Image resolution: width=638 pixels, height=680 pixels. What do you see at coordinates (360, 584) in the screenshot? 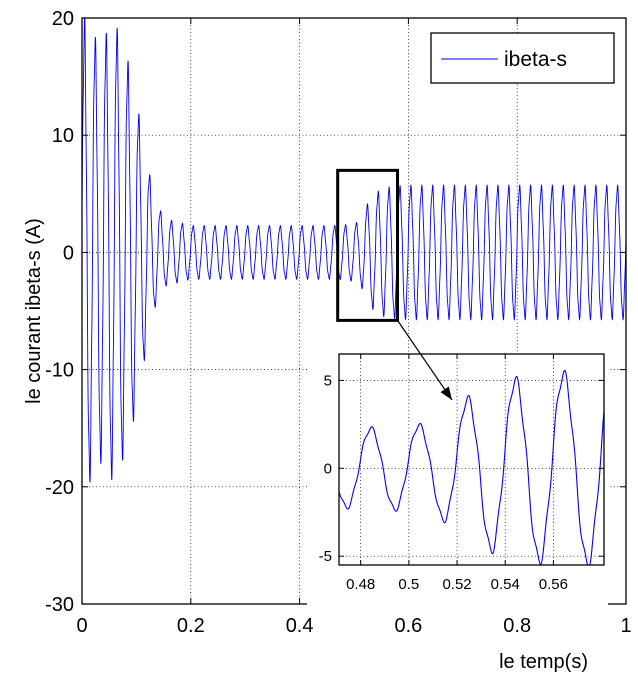
I see `inset-x-tick-label: 0.48` at bounding box center [360, 584].